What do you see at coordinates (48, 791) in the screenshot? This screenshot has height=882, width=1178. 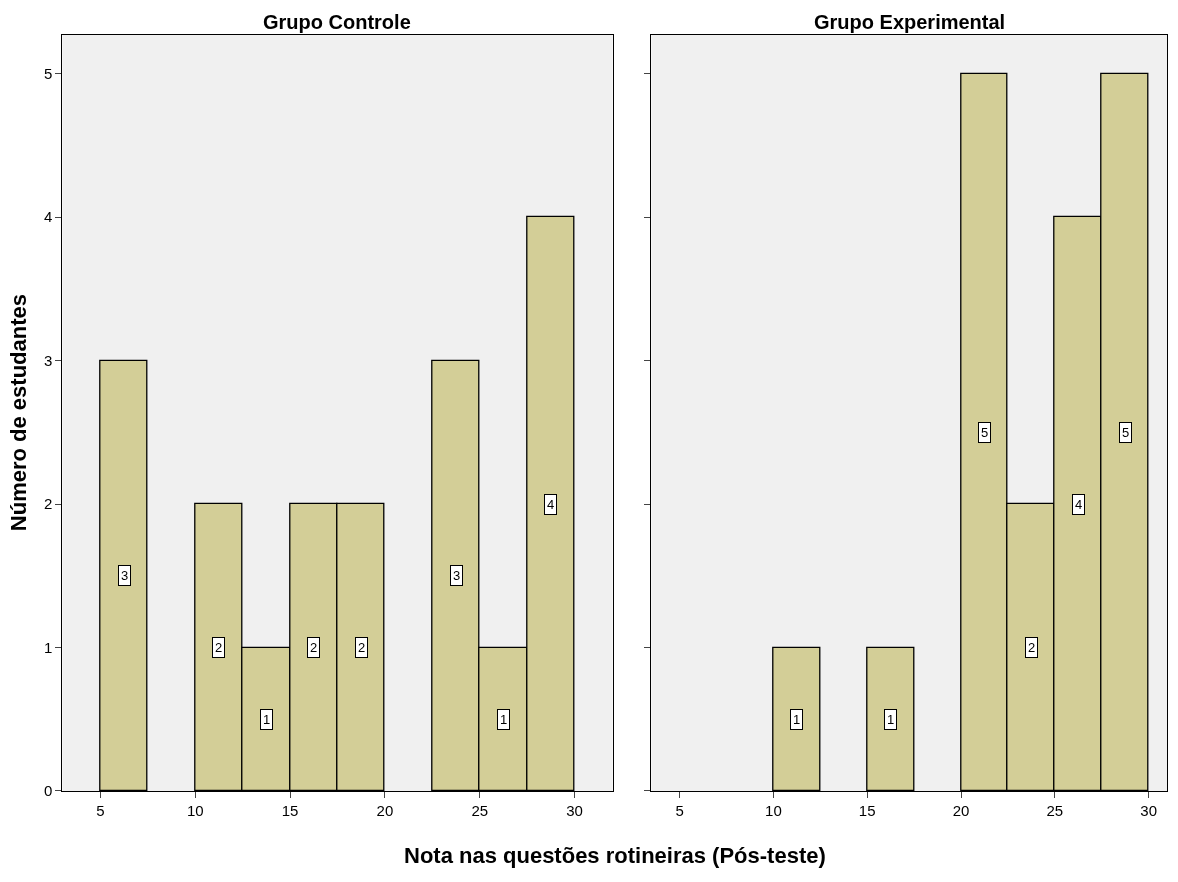 I see `y-tick-label: 0` at bounding box center [48, 791].